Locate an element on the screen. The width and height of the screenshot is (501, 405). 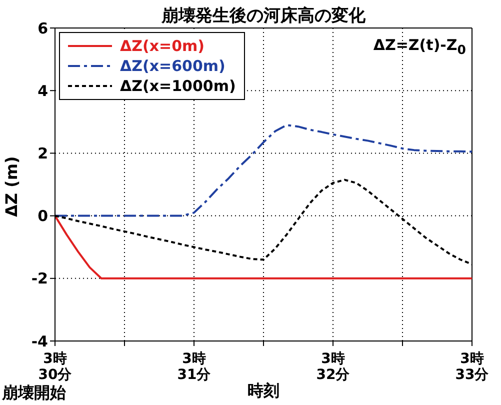
y-tick-label: 0 is located at coordinates (43, 216).